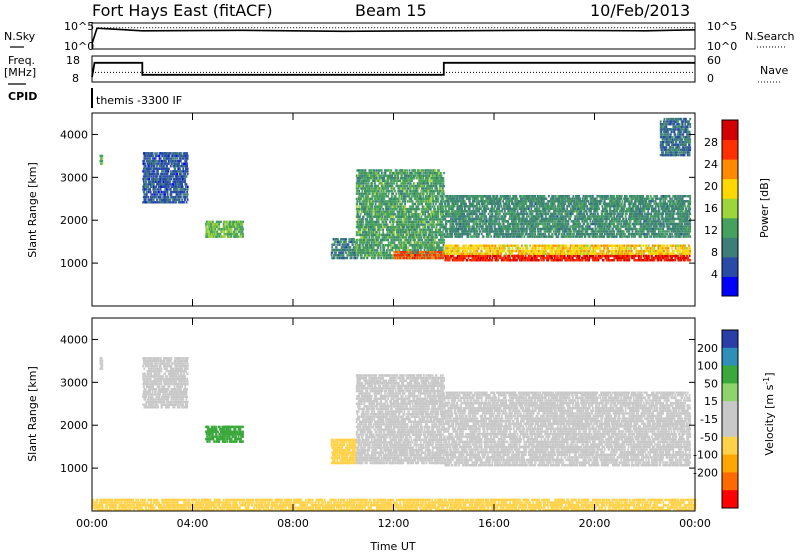 This screenshot has height=554, width=800. I want to click on noise-right-tick-top: 10^5, so click(722, 26).